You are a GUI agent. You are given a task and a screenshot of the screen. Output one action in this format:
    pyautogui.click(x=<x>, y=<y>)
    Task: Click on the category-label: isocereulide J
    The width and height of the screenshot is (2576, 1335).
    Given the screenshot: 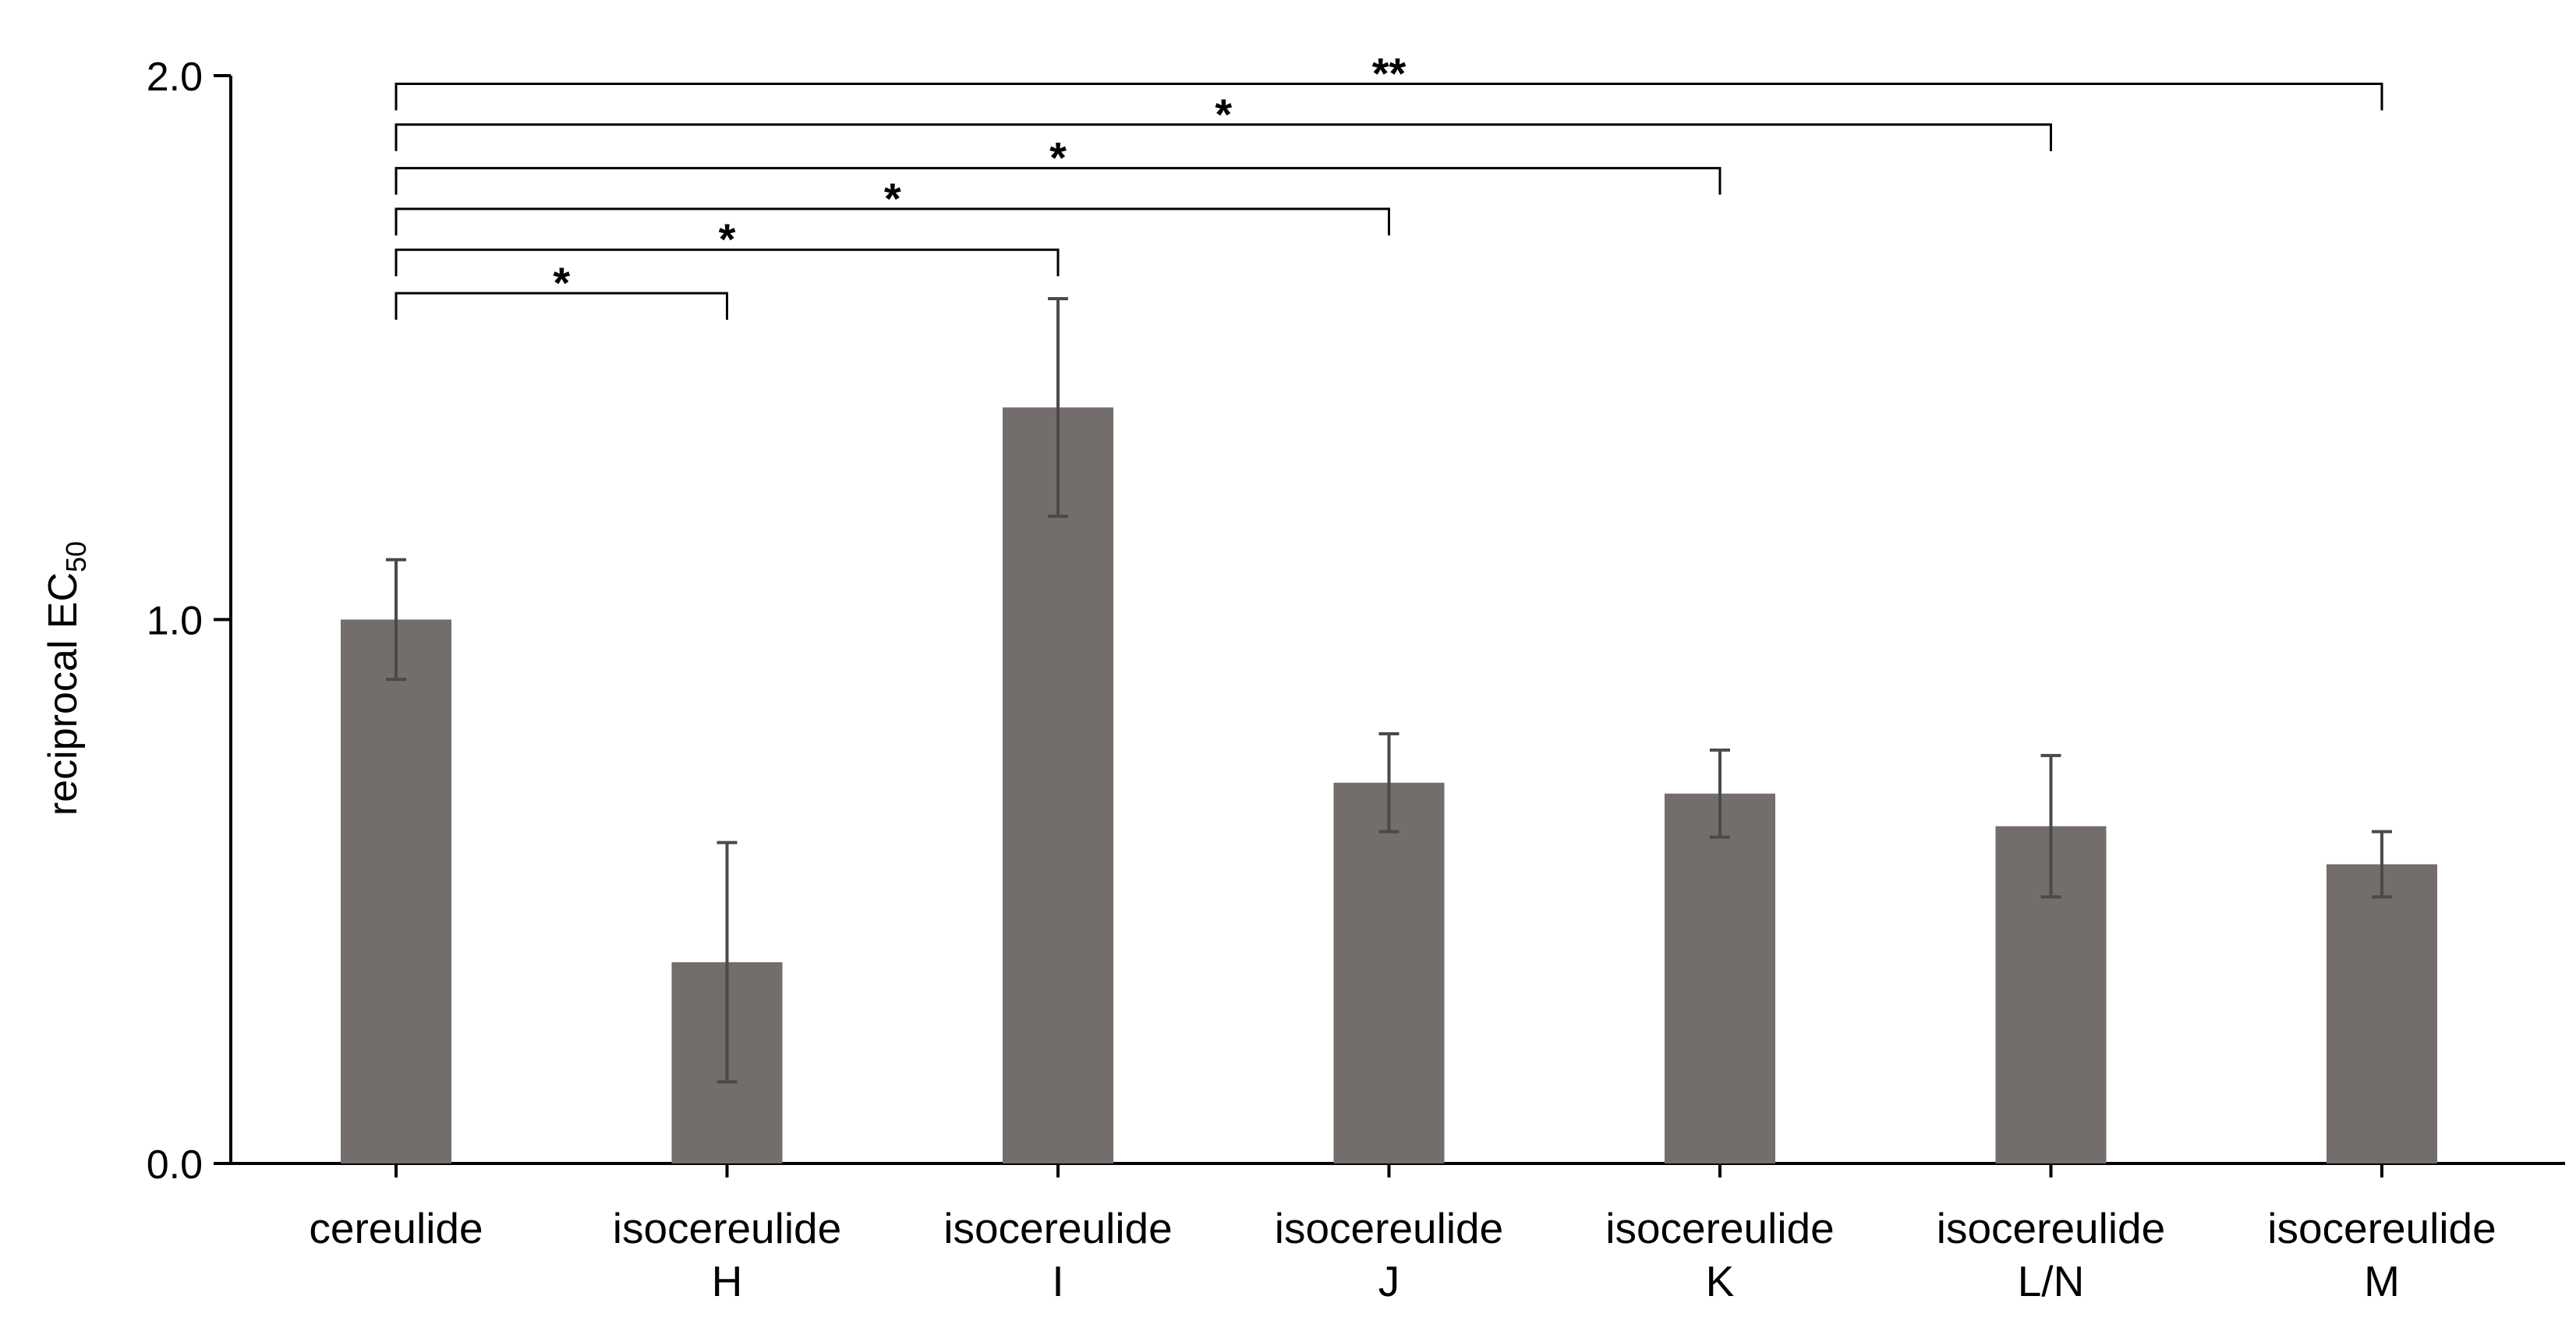 What is the action you would take?
    pyautogui.click(x=1389, y=1254)
    